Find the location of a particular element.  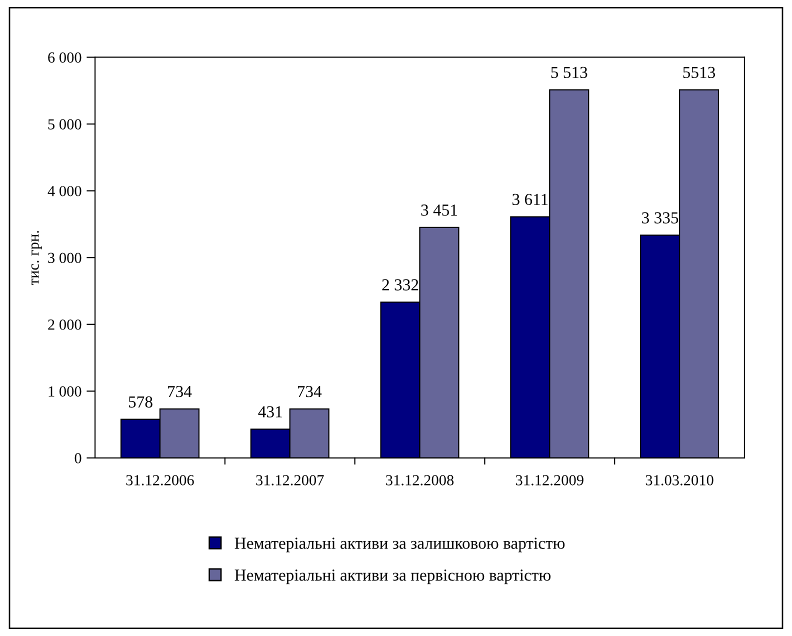

data-label: 5513 is located at coordinates (699, 72).